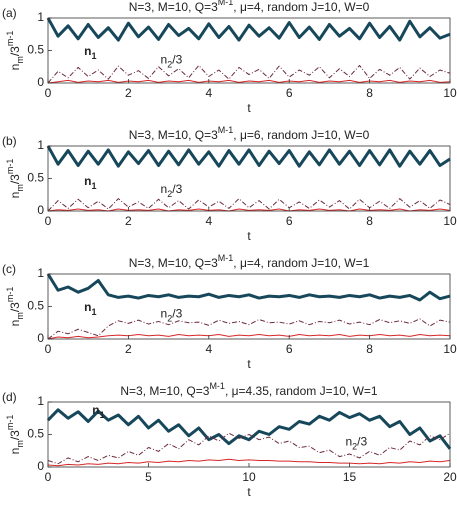  What do you see at coordinates (148, 477) in the screenshot?
I see `x-tick-label: 5` at bounding box center [148, 477].